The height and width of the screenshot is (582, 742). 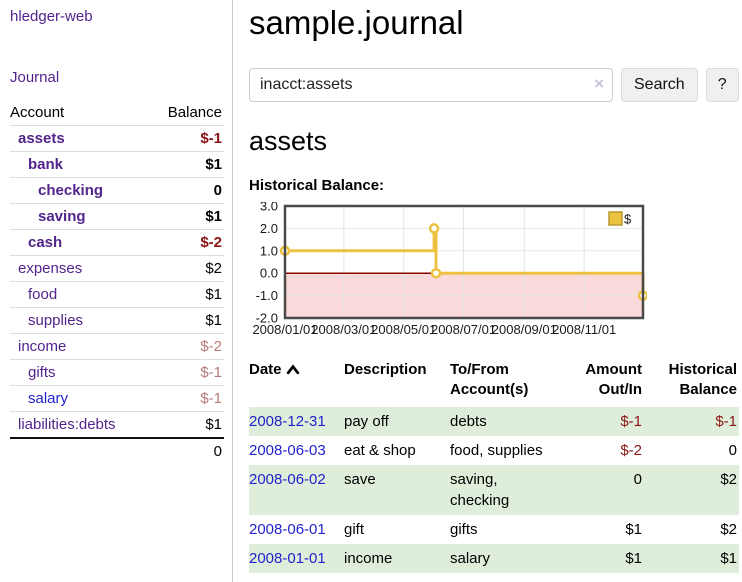 What do you see at coordinates (464, 529) in the screenshot?
I see `transaction-accounts: gifts` at bounding box center [464, 529].